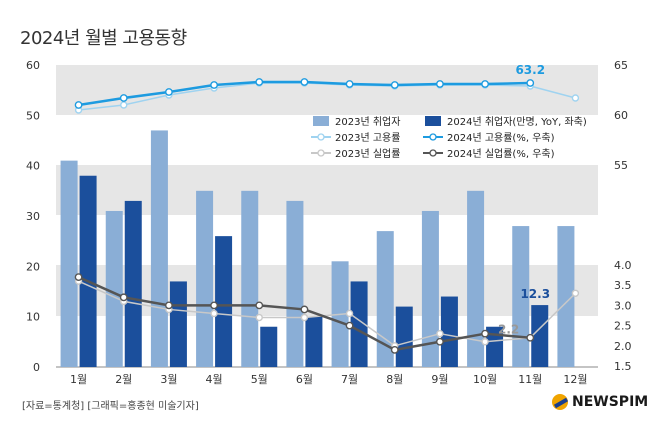  Describe the element at coordinates (508, 330) in the screenshot. I see `annotation-label: 2.2` at that location.